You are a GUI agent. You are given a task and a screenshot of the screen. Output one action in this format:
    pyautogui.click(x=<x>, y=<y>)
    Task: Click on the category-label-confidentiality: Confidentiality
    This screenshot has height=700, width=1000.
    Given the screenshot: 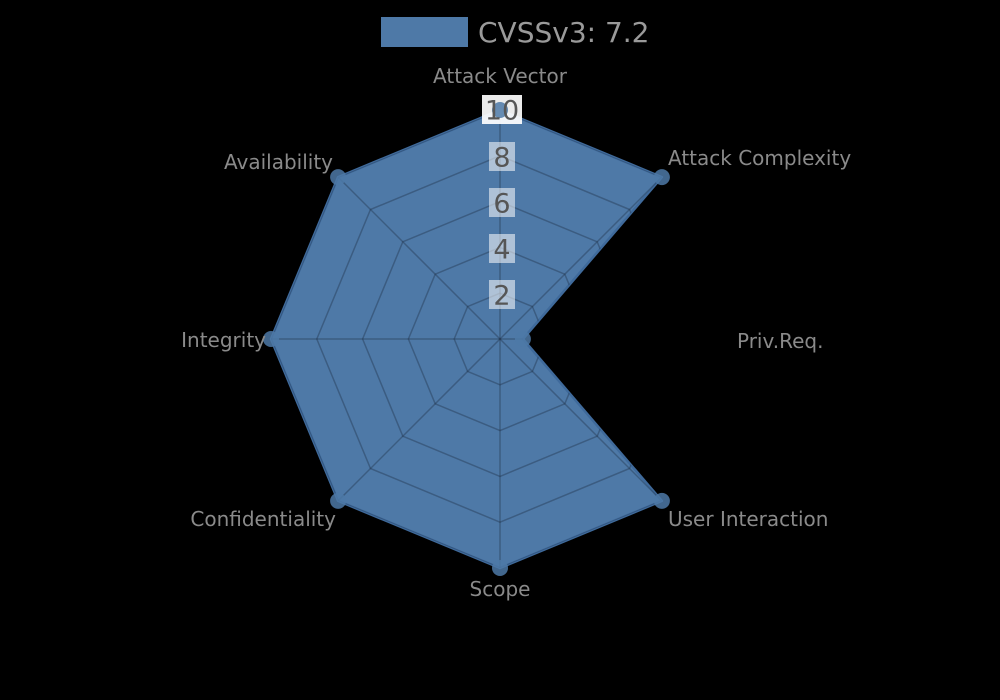 What is the action you would take?
    pyautogui.click(x=263, y=519)
    